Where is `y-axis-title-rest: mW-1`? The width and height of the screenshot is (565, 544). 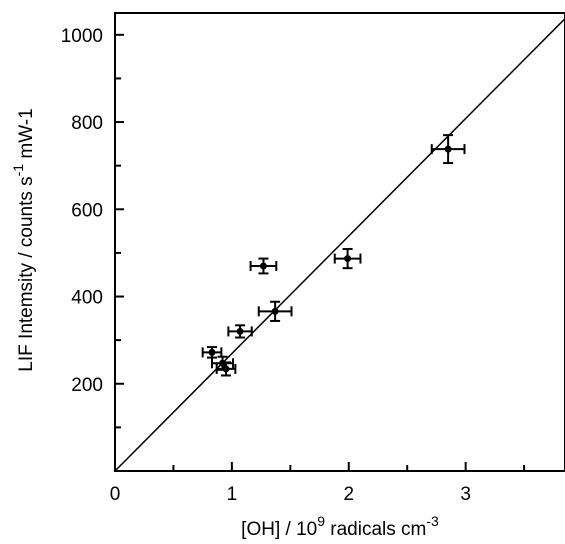 y-axis-title-rest: mW-1 is located at coordinates (26, 136).